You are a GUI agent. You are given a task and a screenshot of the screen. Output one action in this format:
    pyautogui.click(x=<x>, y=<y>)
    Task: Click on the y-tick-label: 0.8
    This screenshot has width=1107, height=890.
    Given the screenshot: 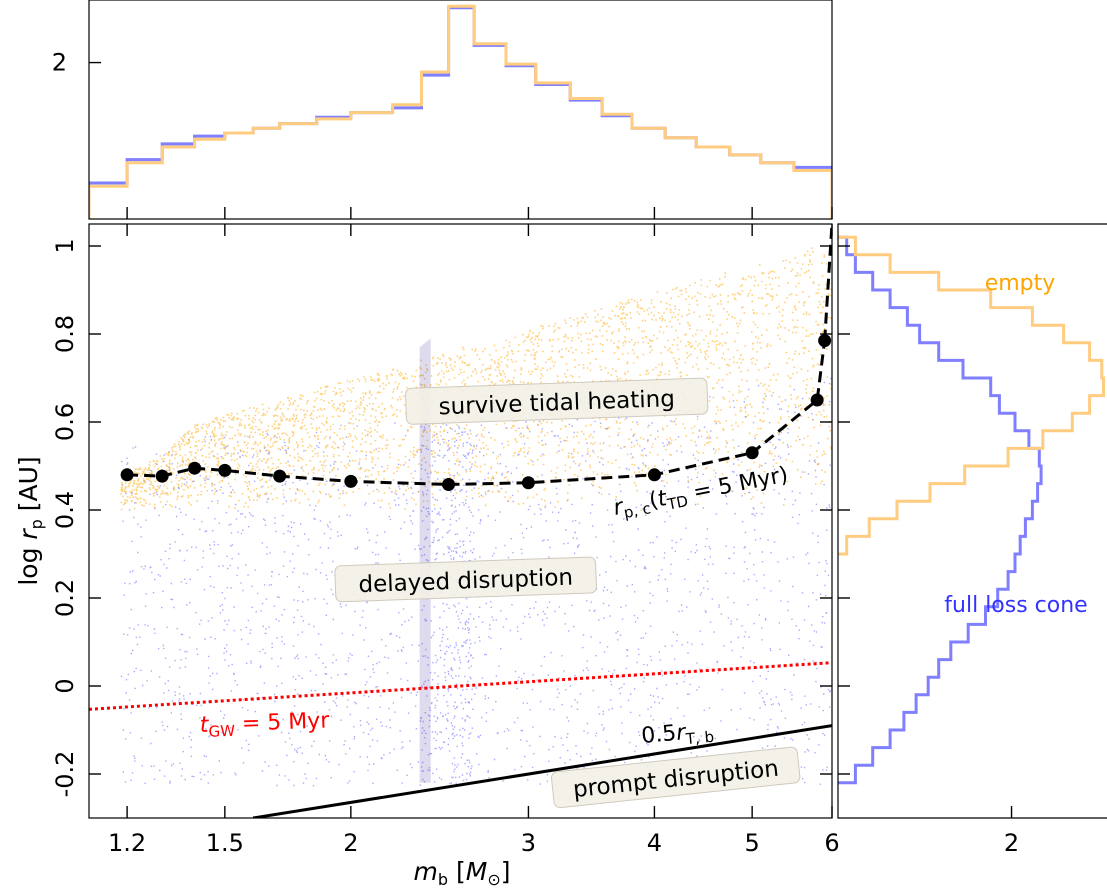 What is the action you would take?
    pyautogui.click(x=65, y=334)
    